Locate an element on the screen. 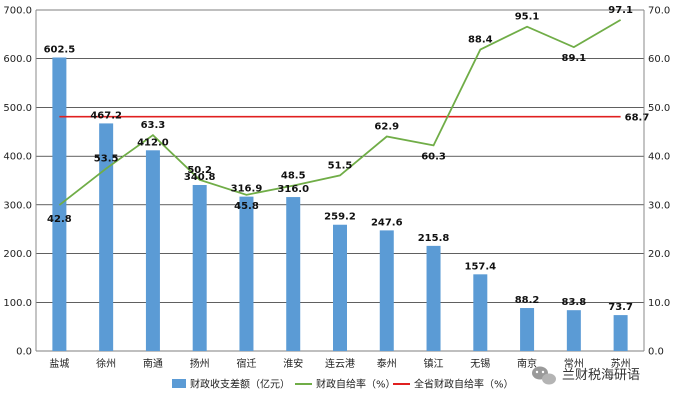  line-data-label: 95.1 is located at coordinates (527, 17).